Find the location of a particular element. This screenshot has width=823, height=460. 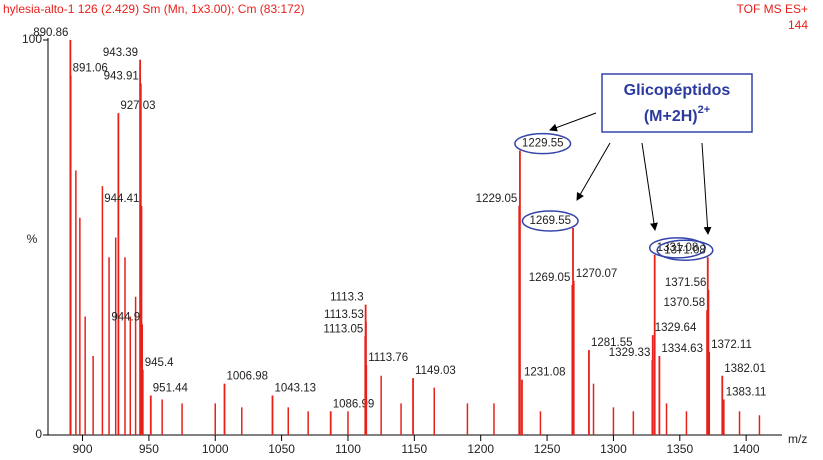

x-tick-label: 1200 is located at coordinates (480, 449).